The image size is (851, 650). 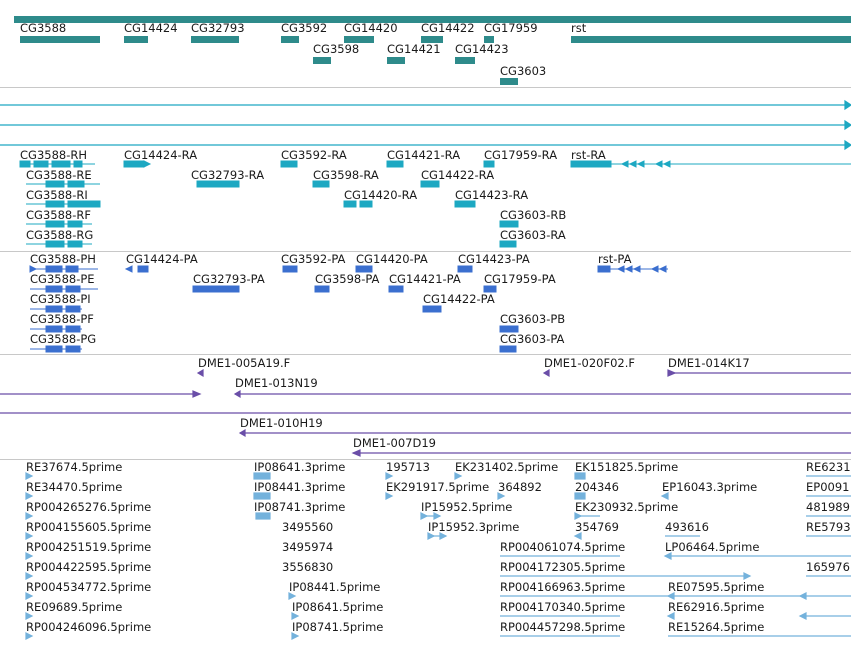 What do you see at coordinates (589, 363) in the screenshot?
I see `bac-label: DME1-020F02.F` at bounding box center [589, 363].